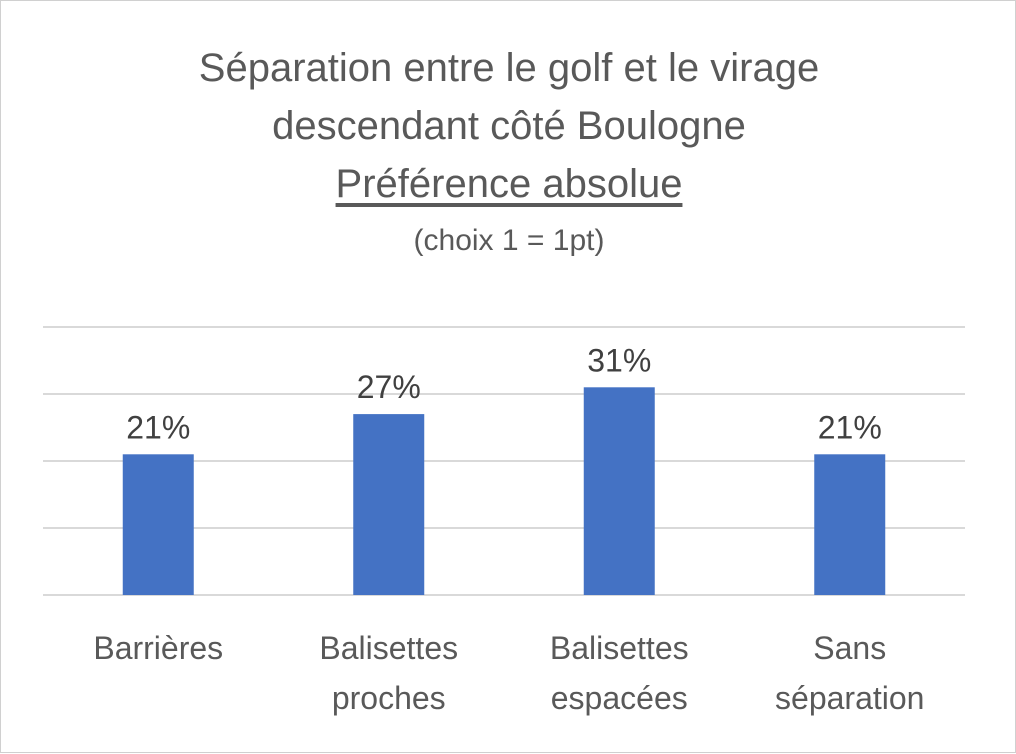 Image resolution: width=1016 pixels, height=754 pixels. What do you see at coordinates (849, 698) in the screenshot?
I see `category-label: séparation` at bounding box center [849, 698].